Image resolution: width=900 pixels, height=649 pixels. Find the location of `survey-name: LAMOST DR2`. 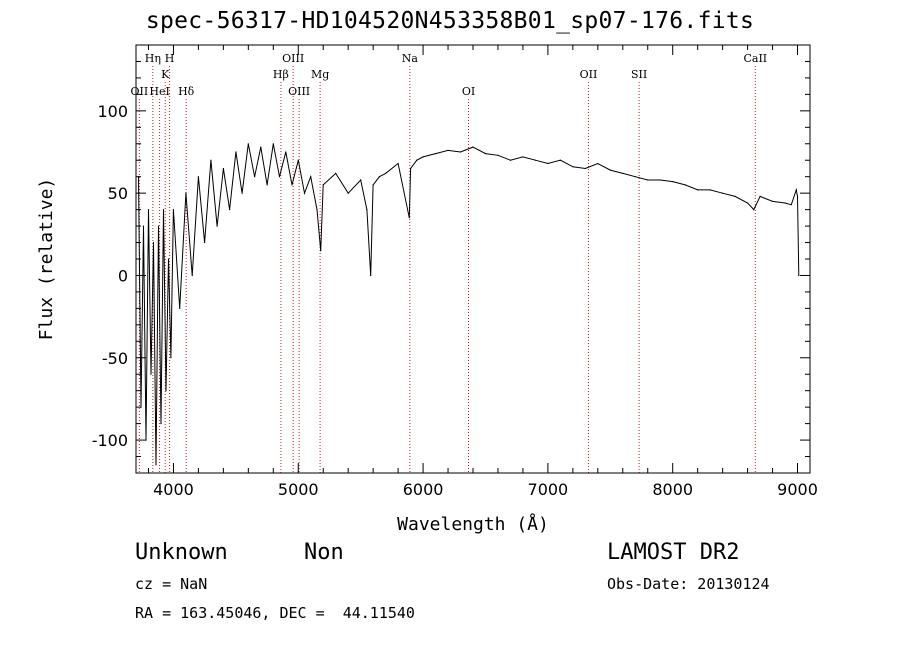

survey-name: LAMOST DR2 is located at coordinates (673, 552).